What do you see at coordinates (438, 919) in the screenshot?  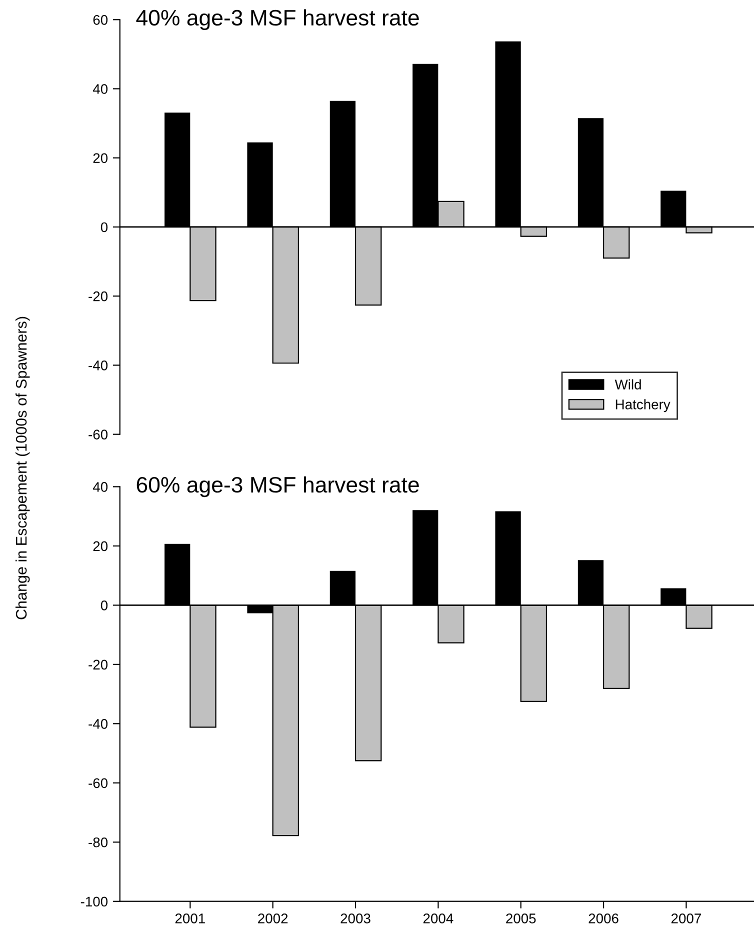 I see `x-tick-label: 2004` at bounding box center [438, 919].